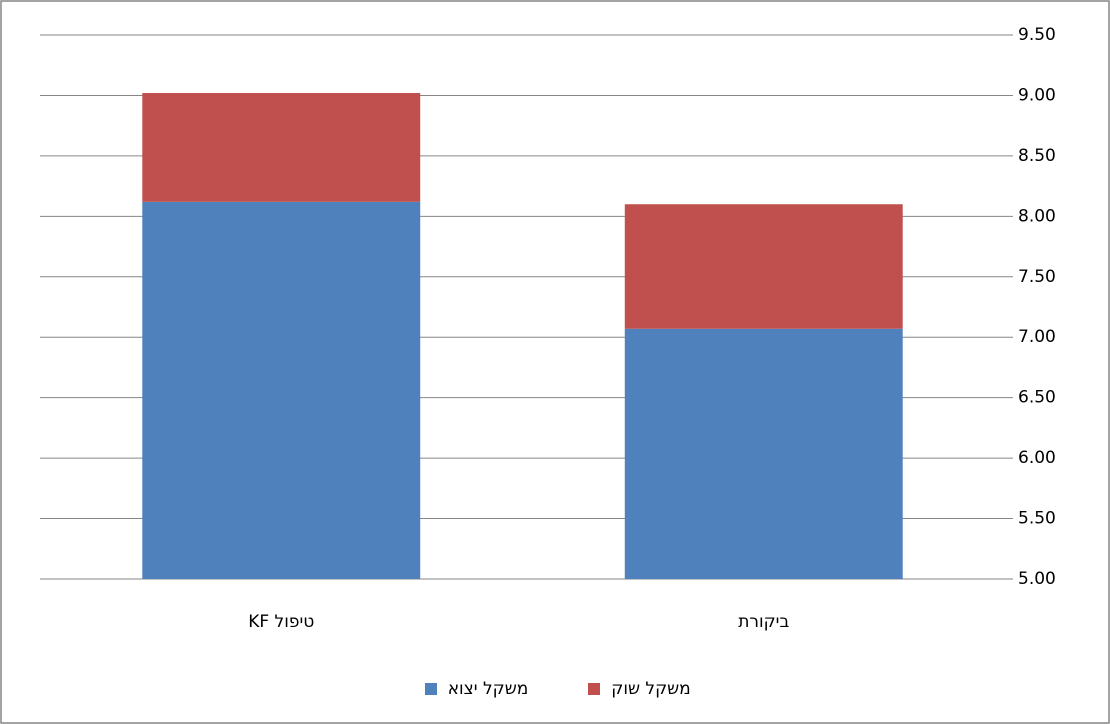 Image resolution: width=1110 pixels, height=724 pixels. Describe the element at coordinates (650, 689) in the screenshot. I see `legend-label: משקל שוק` at that location.